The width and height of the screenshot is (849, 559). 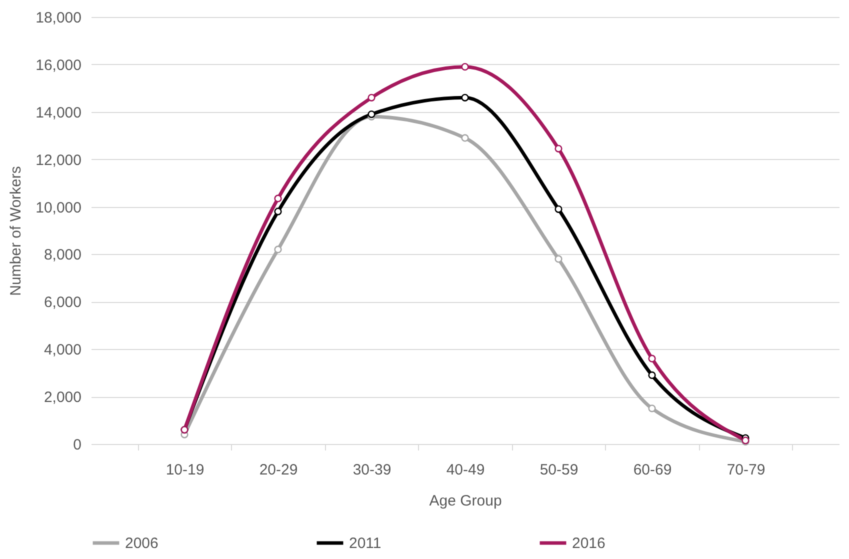 What do you see at coordinates (746, 470) in the screenshot?
I see `x-tick-label: 70-79` at bounding box center [746, 470].